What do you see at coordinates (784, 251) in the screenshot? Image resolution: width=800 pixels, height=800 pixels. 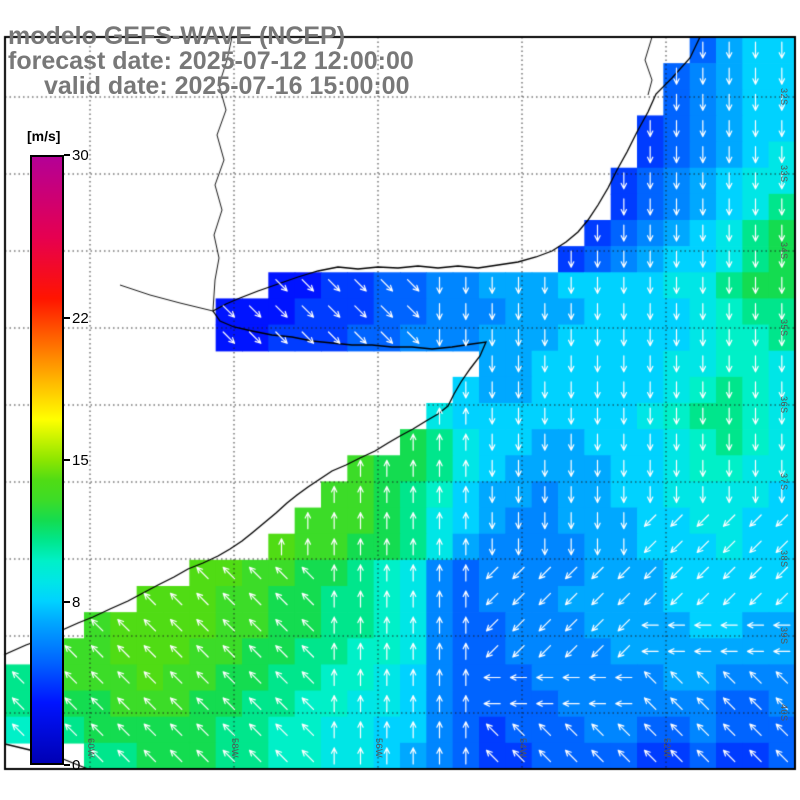 I see `latitude-label: 34S` at bounding box center [784, 251].